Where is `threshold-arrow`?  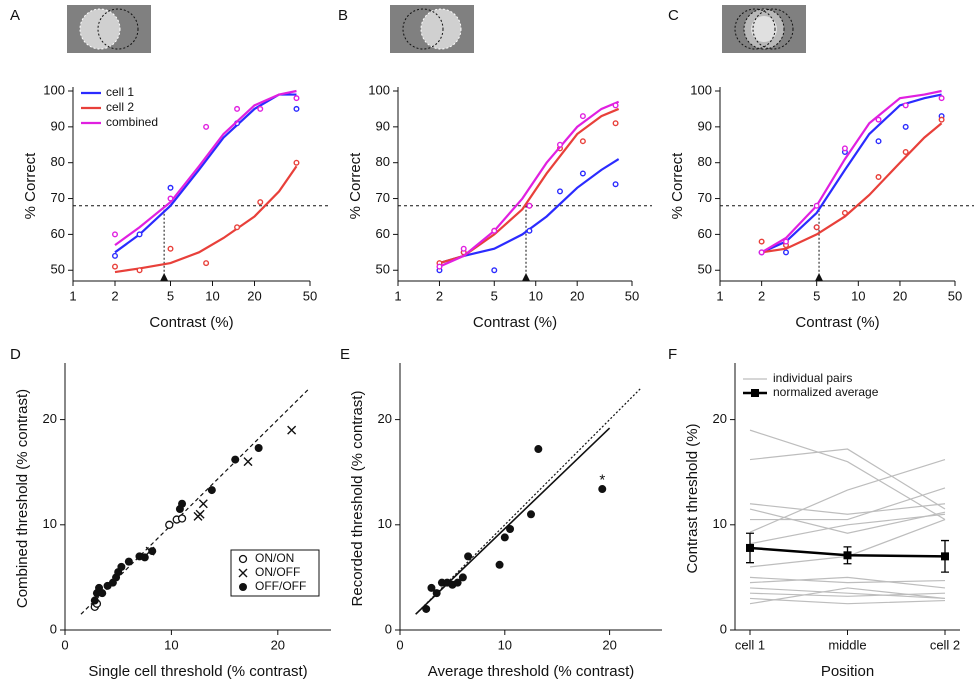
threshold-arrow is located at coordinates (526, 277).